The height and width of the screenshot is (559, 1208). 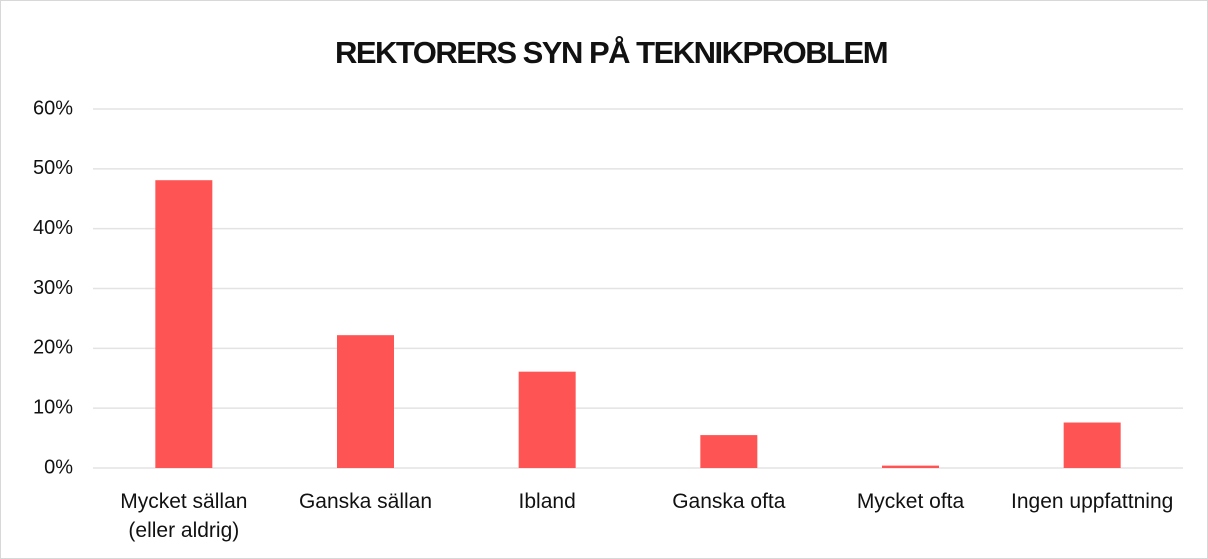 What do you see at coordinates (184, 516) in the screenshot?
I see `x-tick-label: Mycket sällan (eller aldrig)` at bounding box center [184, 516].